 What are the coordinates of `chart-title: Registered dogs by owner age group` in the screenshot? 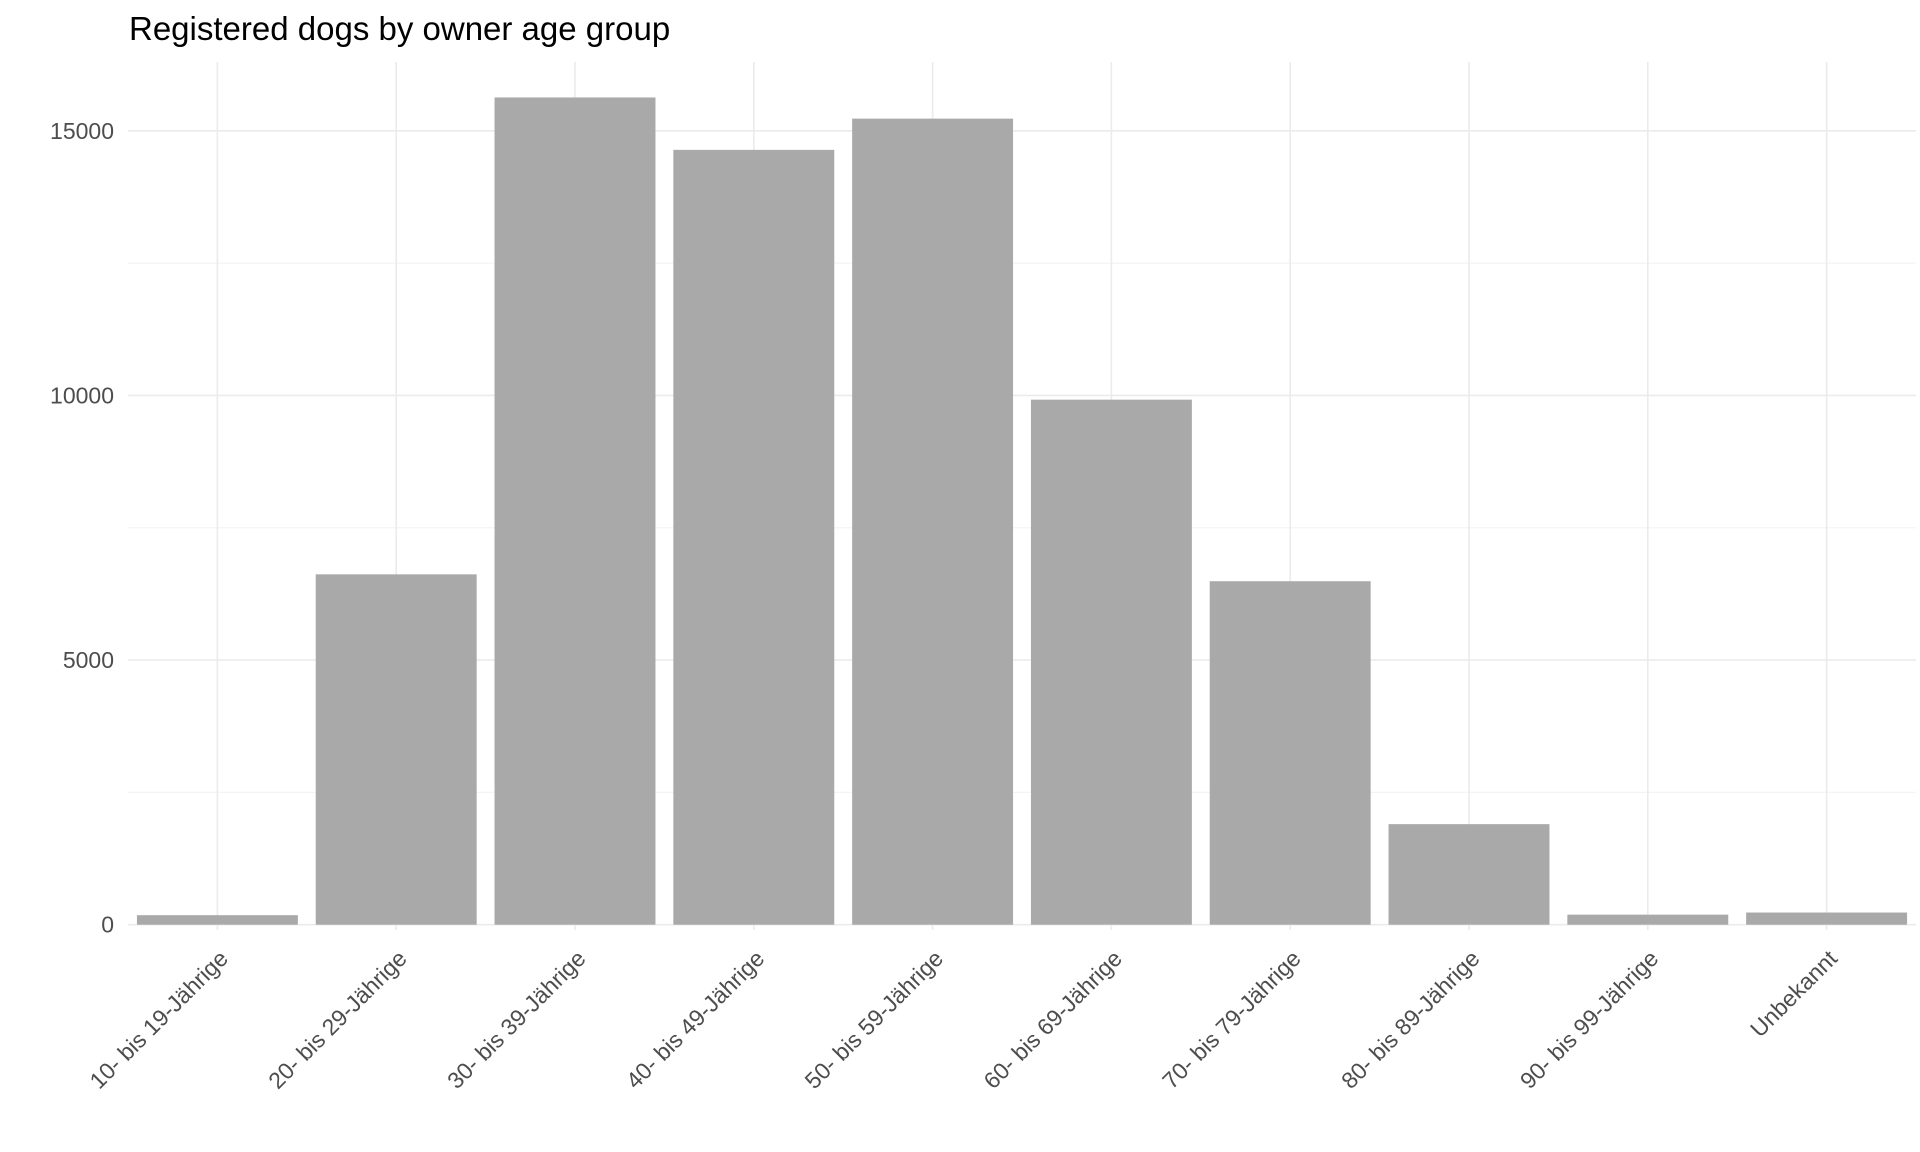 It's located at (399, 28).